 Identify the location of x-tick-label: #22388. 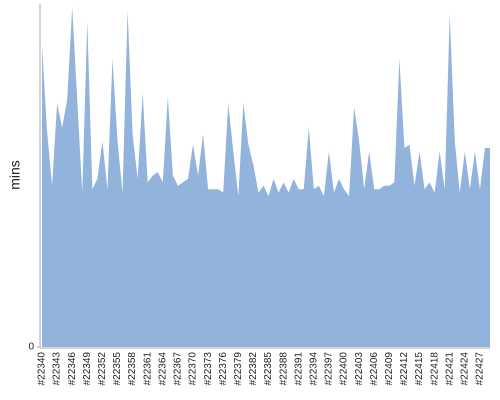
(283, 369).